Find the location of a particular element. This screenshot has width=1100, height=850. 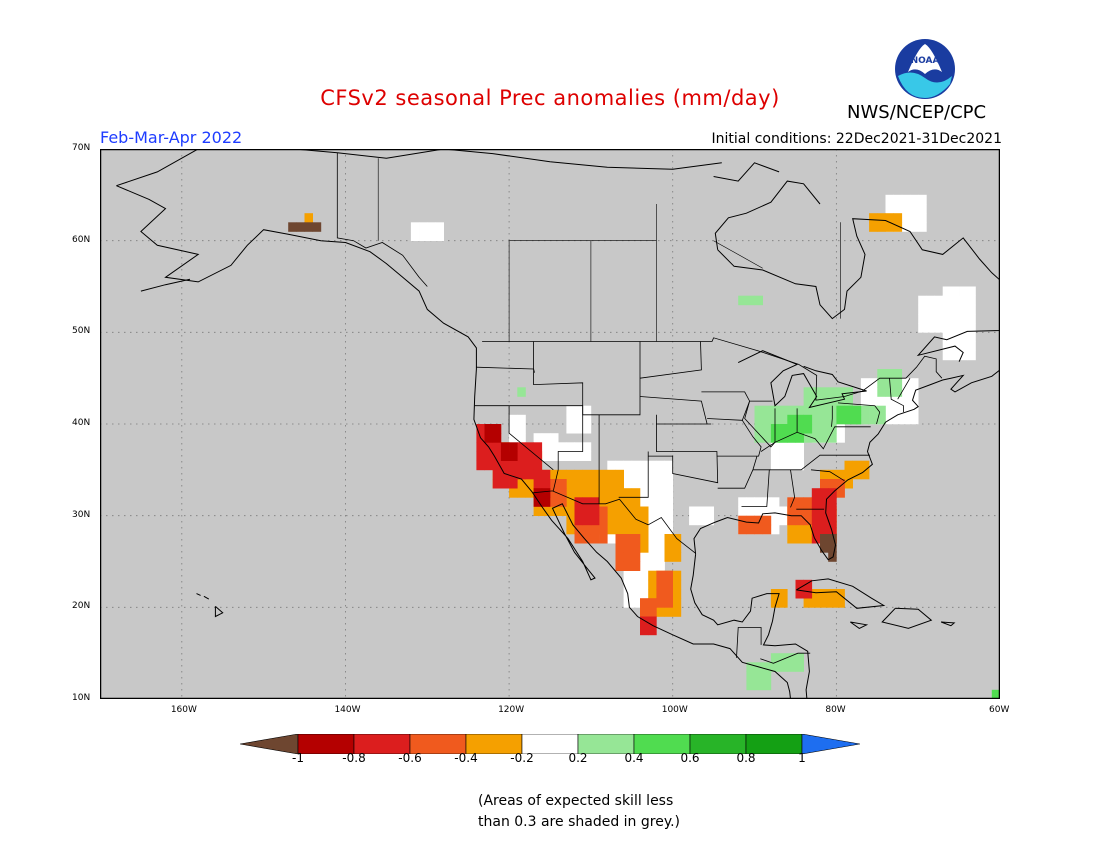

legend-tick-label: -0.8 is located at coordinates (354, 758).